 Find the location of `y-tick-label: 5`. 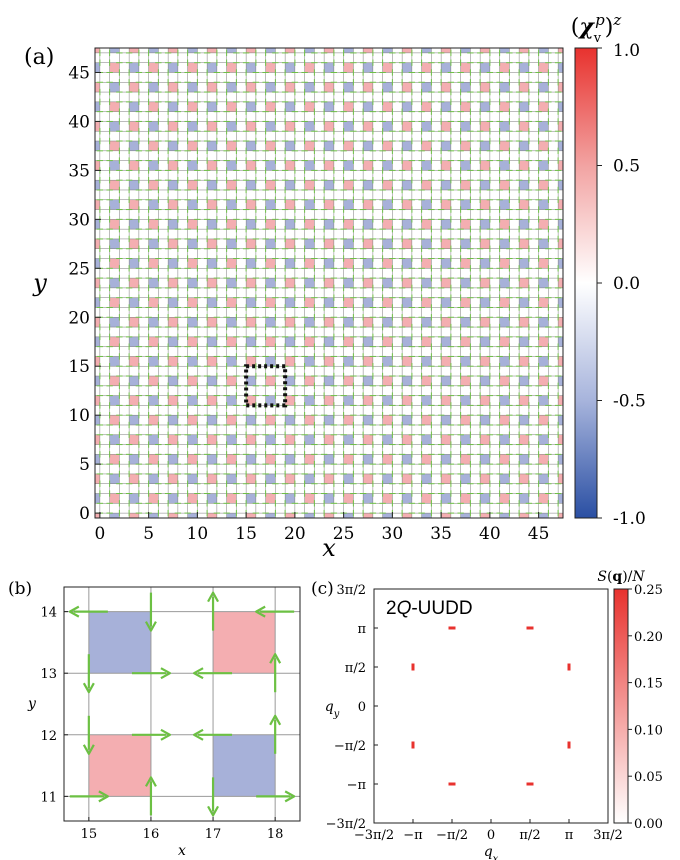

y-tick-label: 5 is located at coordinates (84, 465).